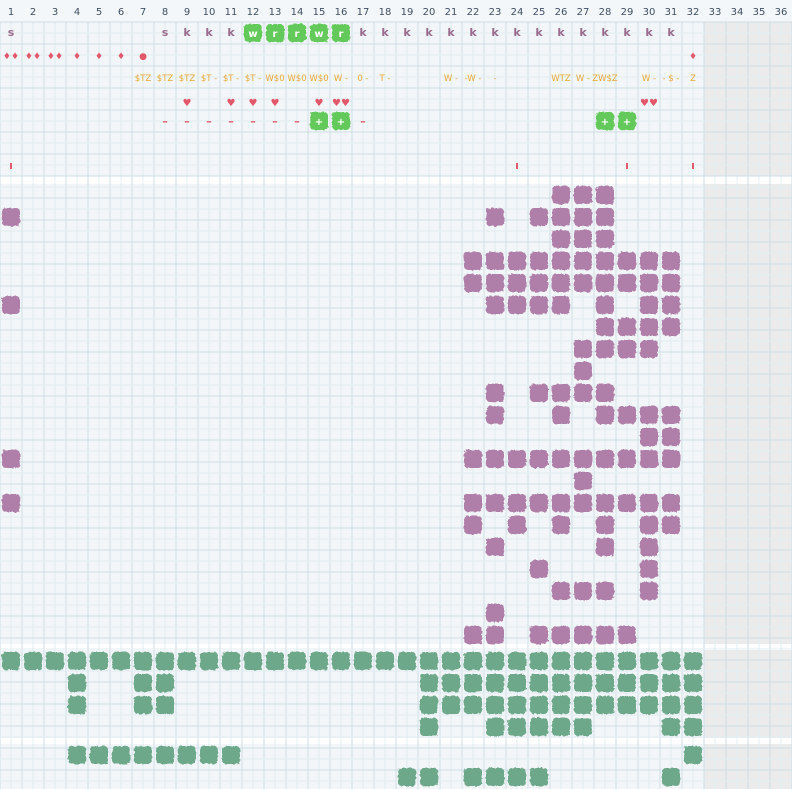  What do you see at coordinates (33, 12) in the screenshot?
I see `column-header: 2` at bounding box center [33, 12].